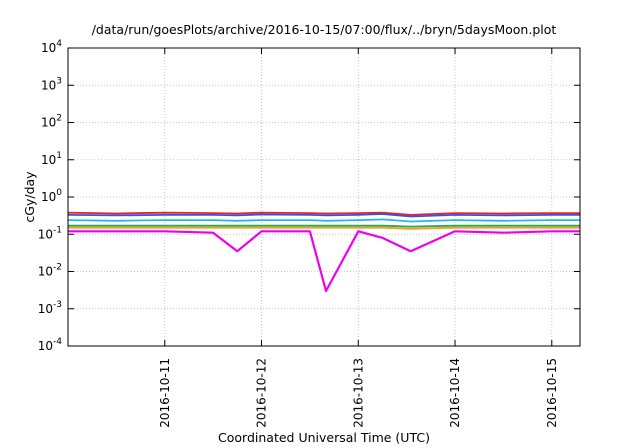 This screenshot has height=448, width=640. Describe the element at coordinates (455, 393) in the screenshot. I see `x-tick-label: 2016-10-14` at that location.